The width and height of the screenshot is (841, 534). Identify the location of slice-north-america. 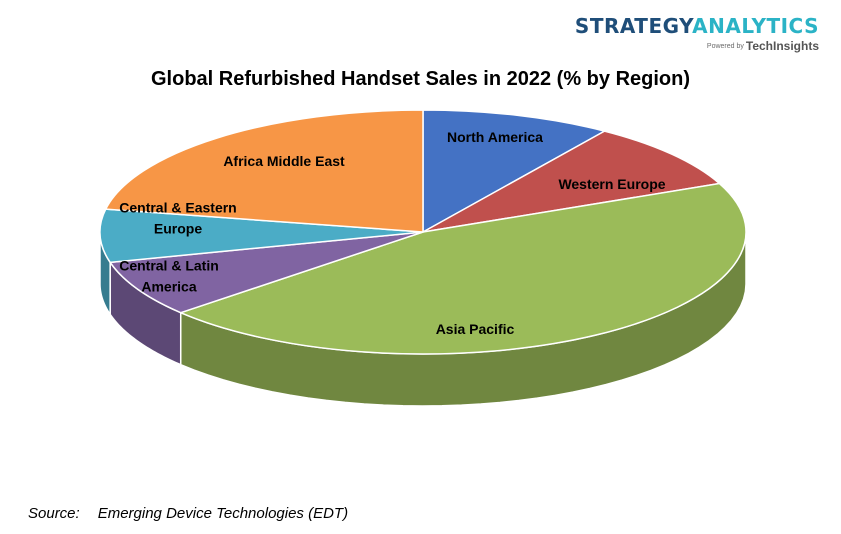
(514, 171).